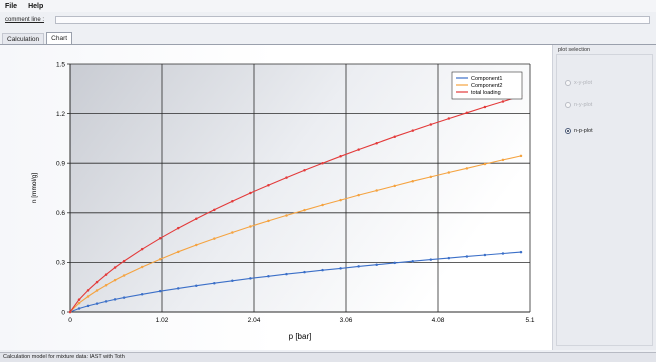 This screenshot has height=362, width=656. What do you see at coordinates (70, 320) in the screenshot?
I see `x-tick-label: 0` at bounding box center [70, 320].